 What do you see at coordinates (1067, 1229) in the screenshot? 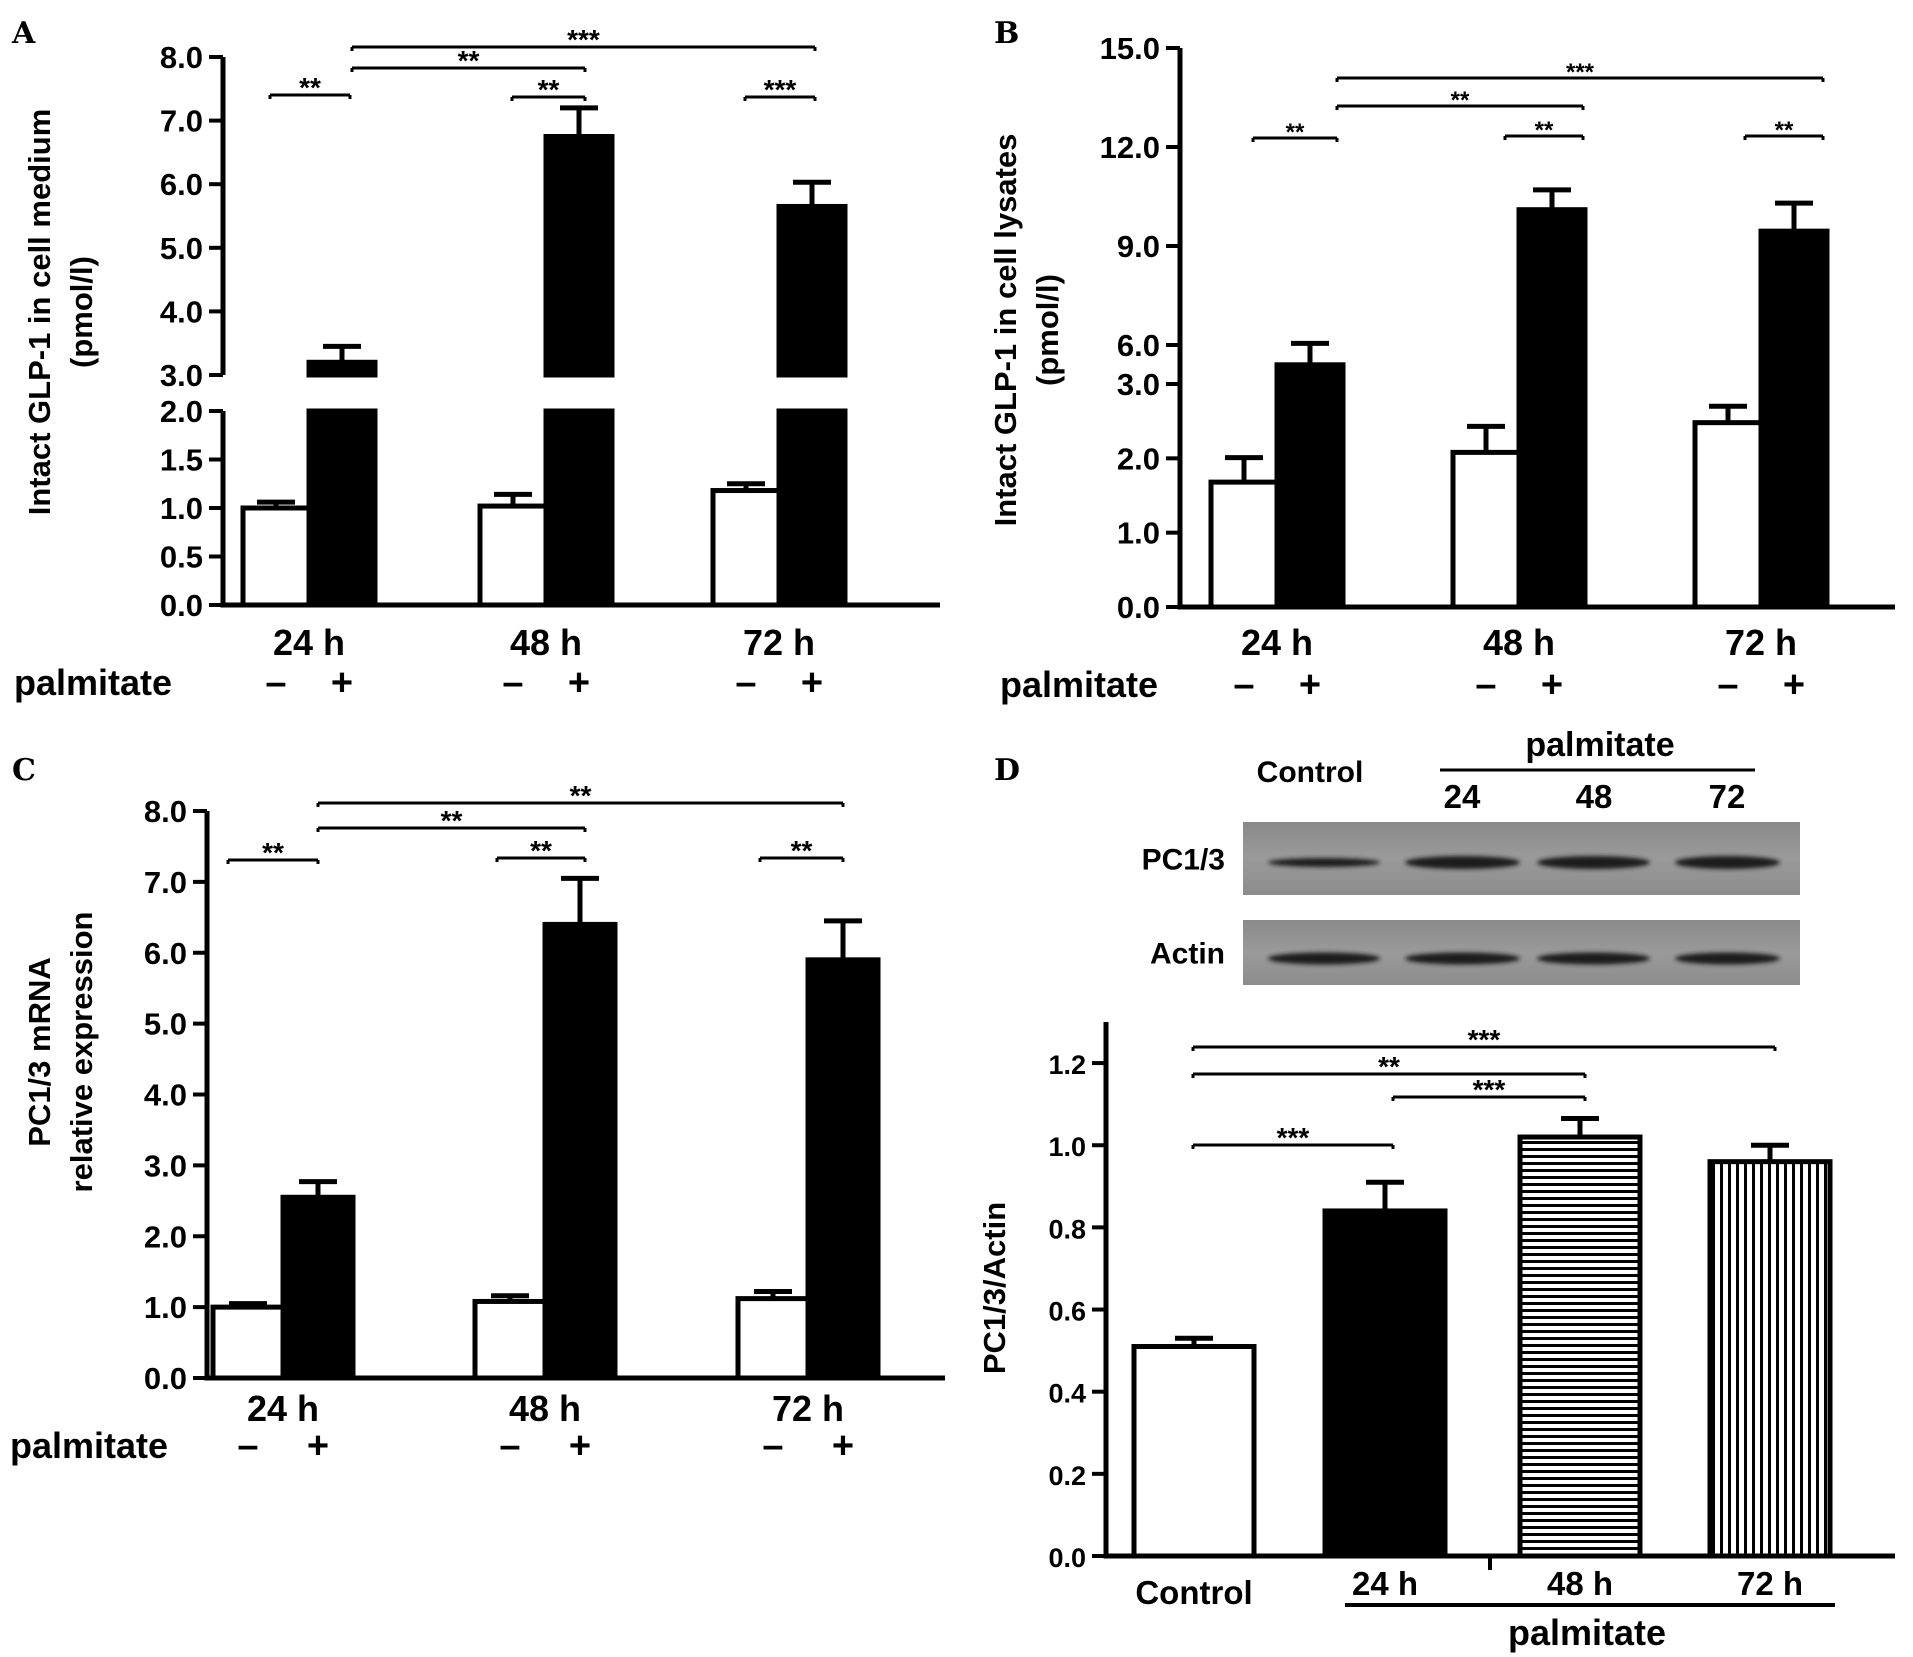
I see `y-tick-label: 0.8` at bounding box center [1067, 1229].